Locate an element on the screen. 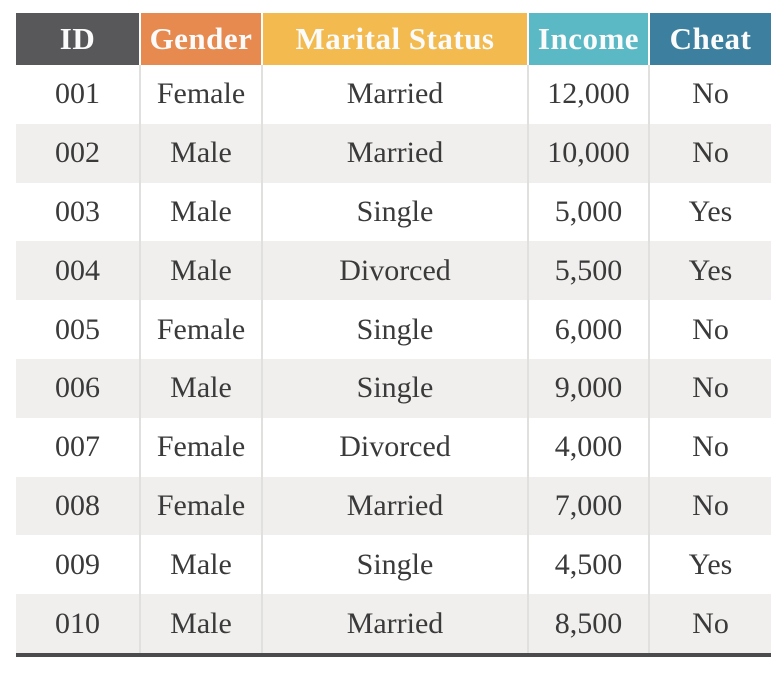  table-row: 002 Male Married 10,000 No is located at coordinates (393, 153).